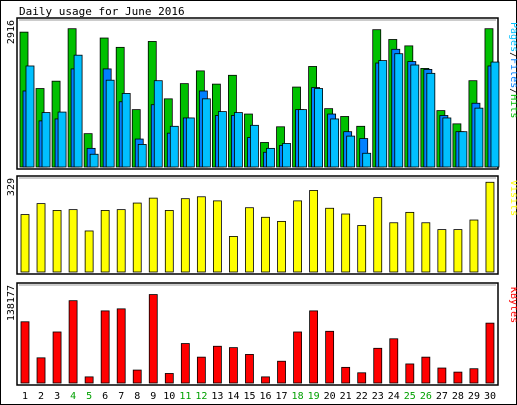 The height and width of the screenshot is (405, 517). I want to click on day-label-2: 2, so click(41, 396).